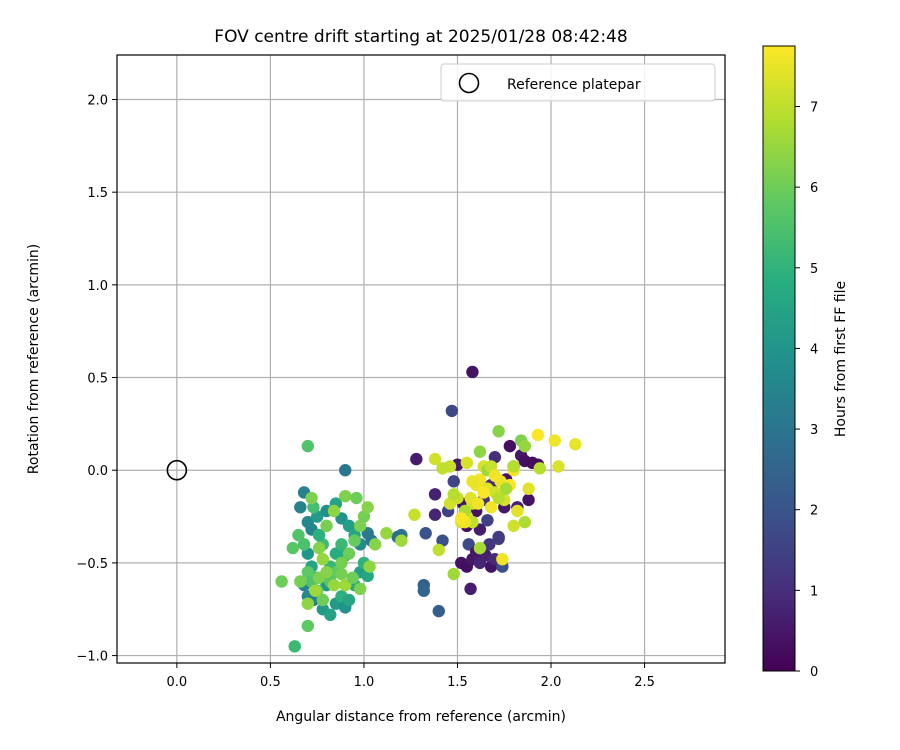  What do you see at coordinates (814, 107) in the screenshot?
I see `colorbar-tick-label: 7` at bounding box center [814, 107].